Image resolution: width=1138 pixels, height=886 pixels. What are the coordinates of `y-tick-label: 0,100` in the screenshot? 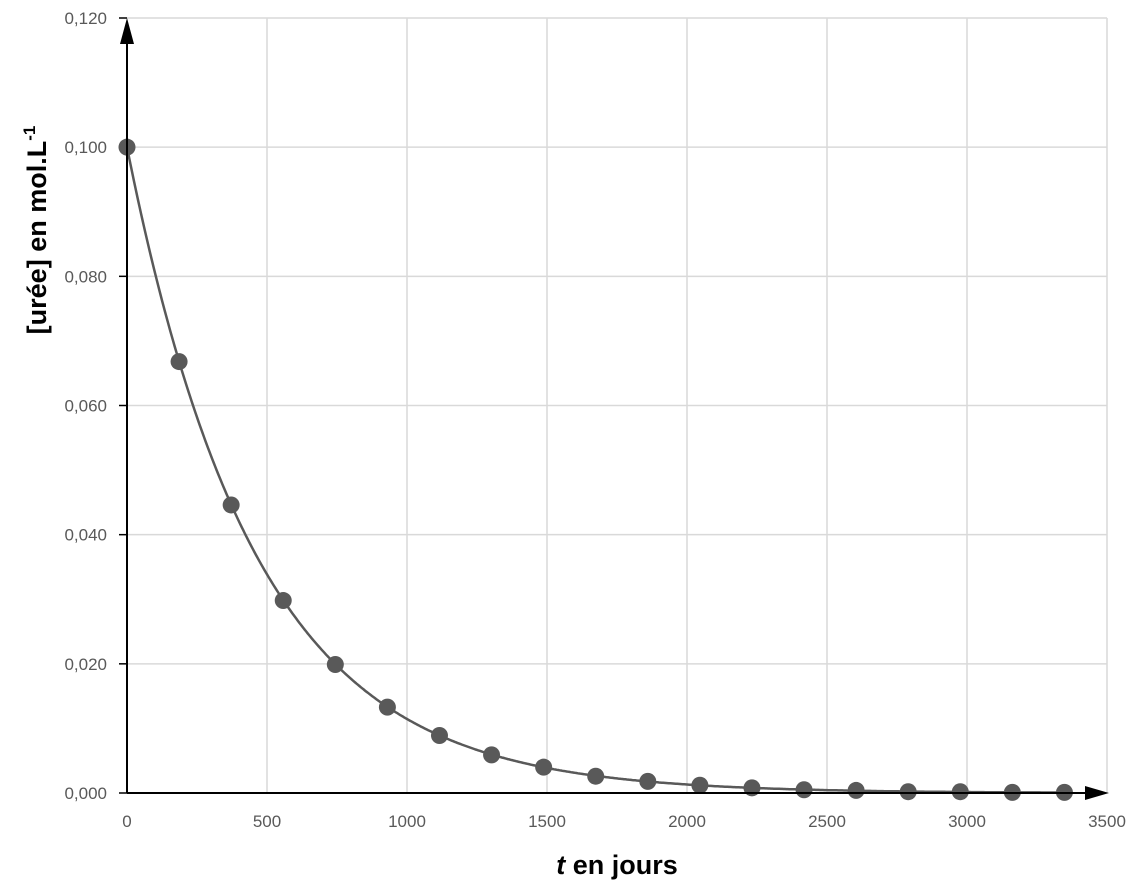 It's located at (85, 147).